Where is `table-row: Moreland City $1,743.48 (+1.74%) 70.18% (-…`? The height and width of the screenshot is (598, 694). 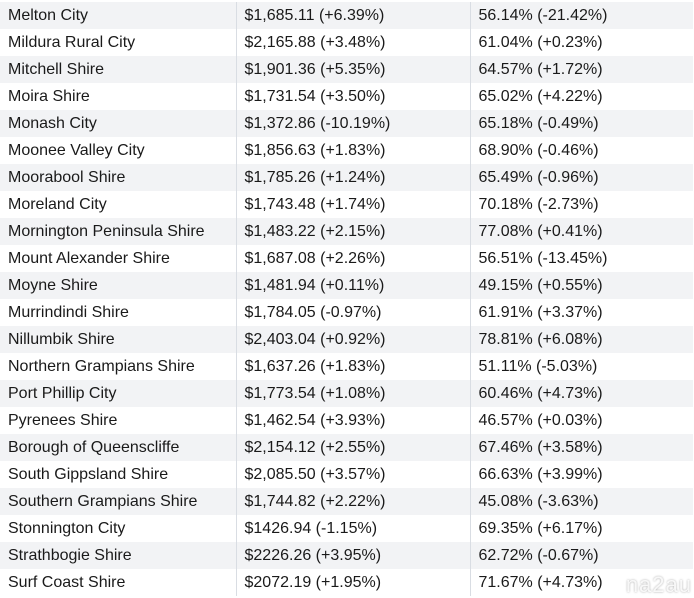 table-row: Moreland City $1,743.48 (+1.74%) 70.18% (-… is located at coordinates (346, 204).